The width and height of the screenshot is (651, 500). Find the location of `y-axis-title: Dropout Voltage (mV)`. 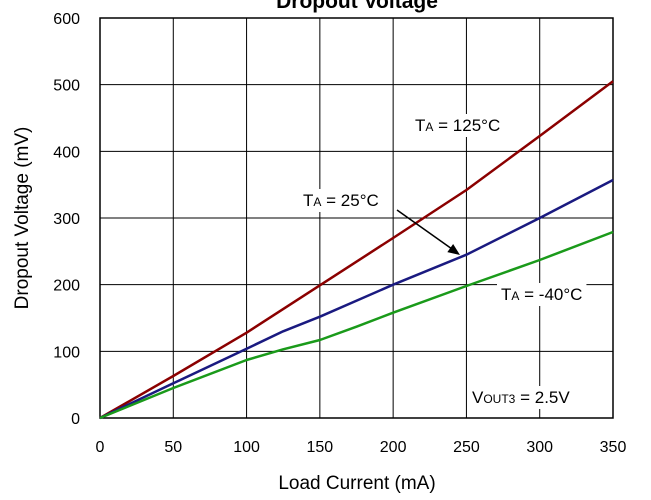

y-axis-title: Dropout Voltage (mV) is located at coordinates (22, 218).